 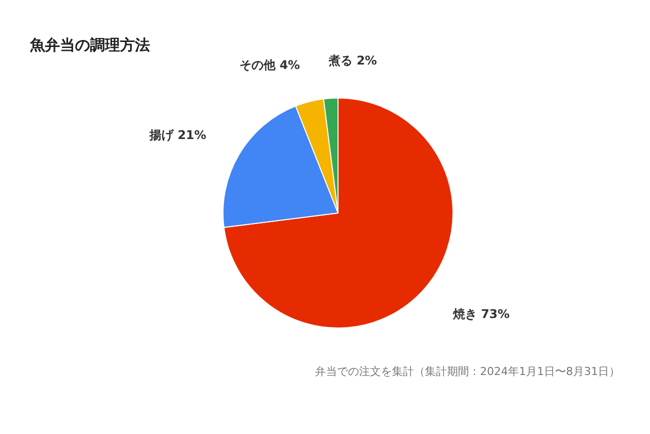 I want to click on slice-label: 焼き 73%, so click(x=481, y=314).